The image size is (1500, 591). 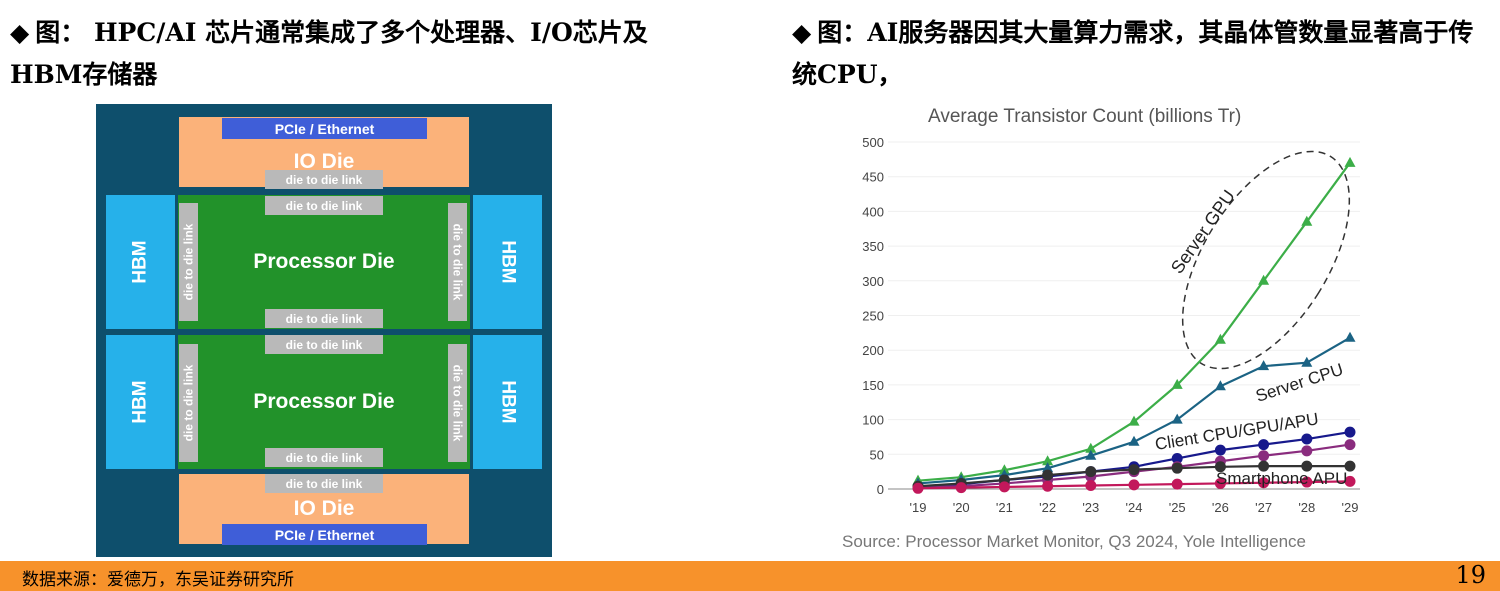 I want to click on footer-bar: 数据来源：爱德万，东吴证券研究所 19, so click(x=750, y=576).